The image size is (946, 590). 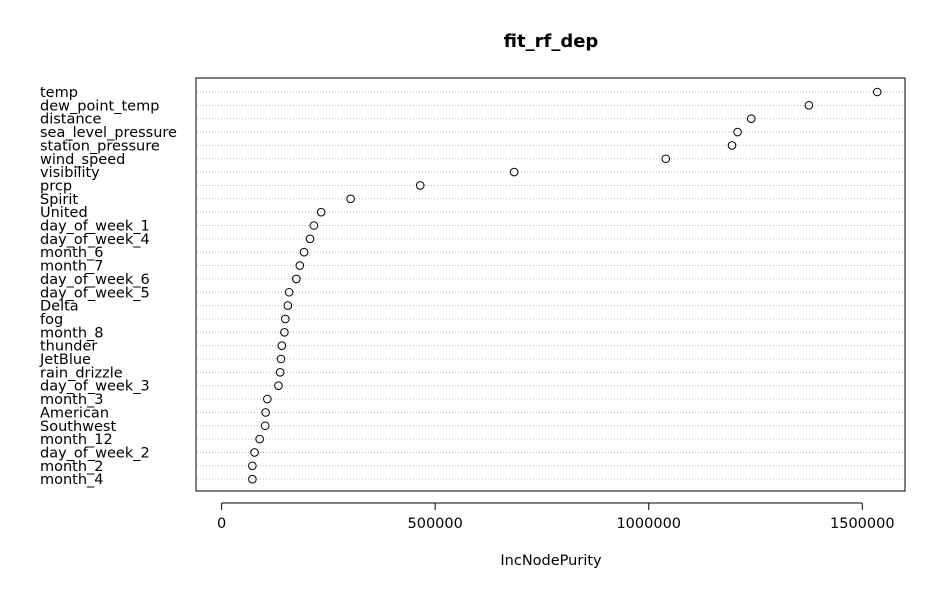 What do you see at coordinates (72, 480) in the screenshot?
I see `category-label: month_4` at bounding box center [72, 480].